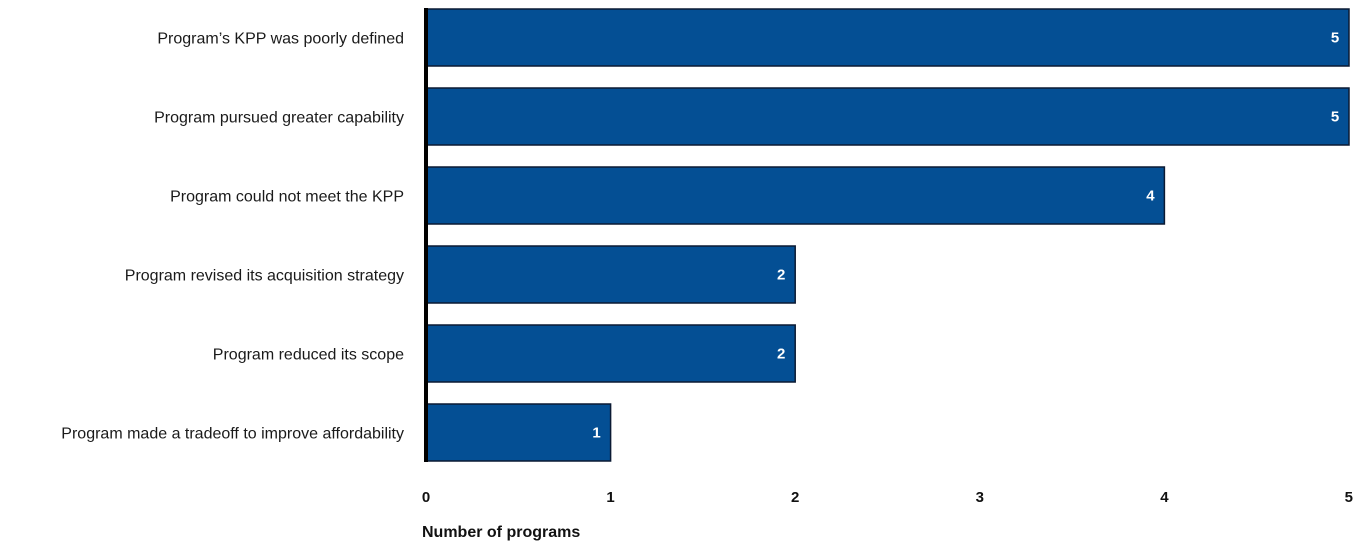  I want to click on bar-value-label: 1, so click(596, 433).